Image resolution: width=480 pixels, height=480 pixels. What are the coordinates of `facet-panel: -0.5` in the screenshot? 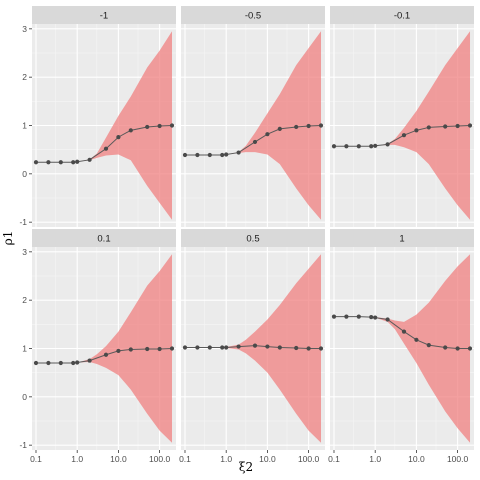 It's located at (253, 116).